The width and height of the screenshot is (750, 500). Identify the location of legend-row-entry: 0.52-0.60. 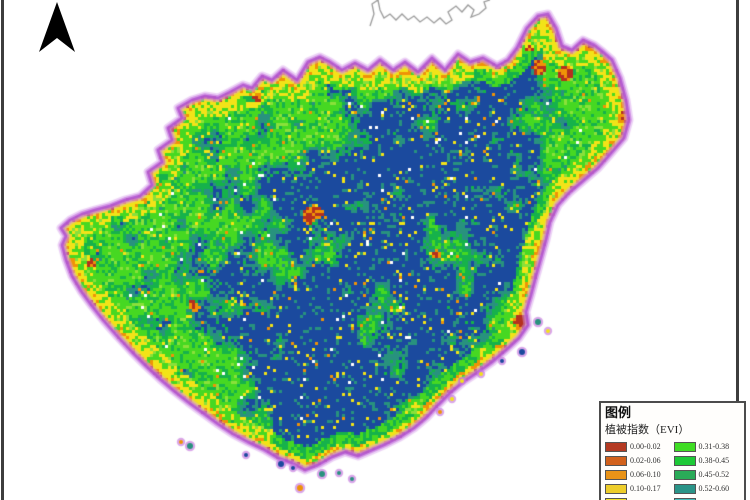
(707, 488).